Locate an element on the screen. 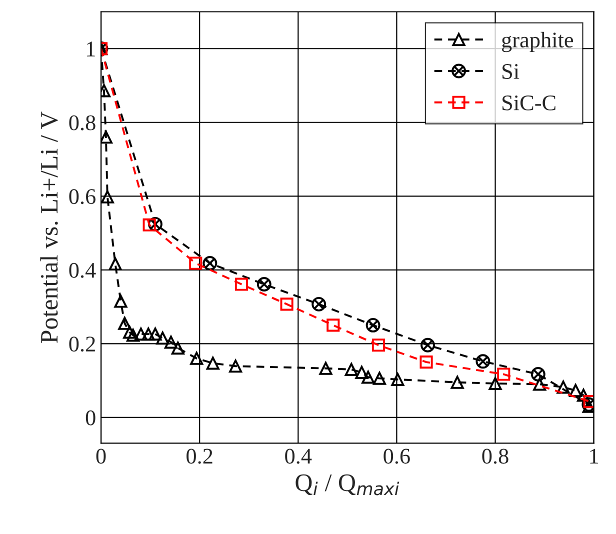 Image resolution: width=616 pixels, height=534 pixels. legend-label: Si is located at coordinates (511, 71).